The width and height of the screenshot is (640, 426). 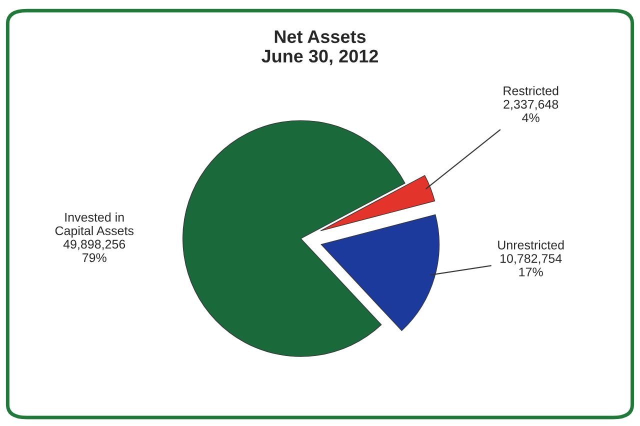 I want to click on chart-title: Net Assets June 30, 2012, so click(x=320, y=48).